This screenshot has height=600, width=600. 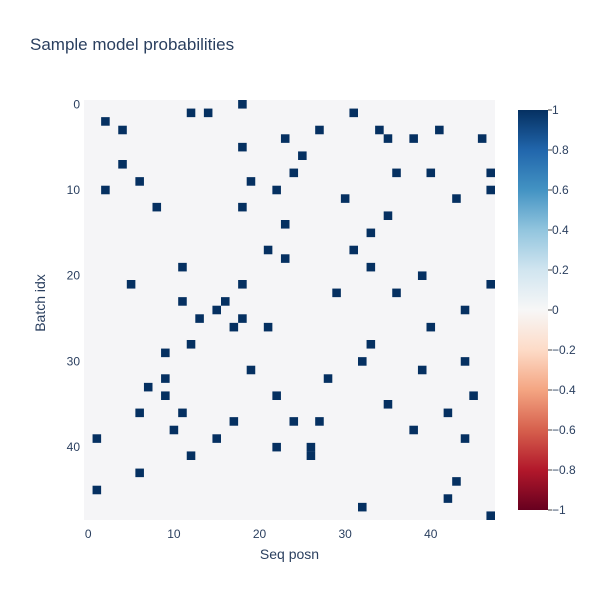 I want to click on y-tick-label: 10, so click(x=74, y=190).